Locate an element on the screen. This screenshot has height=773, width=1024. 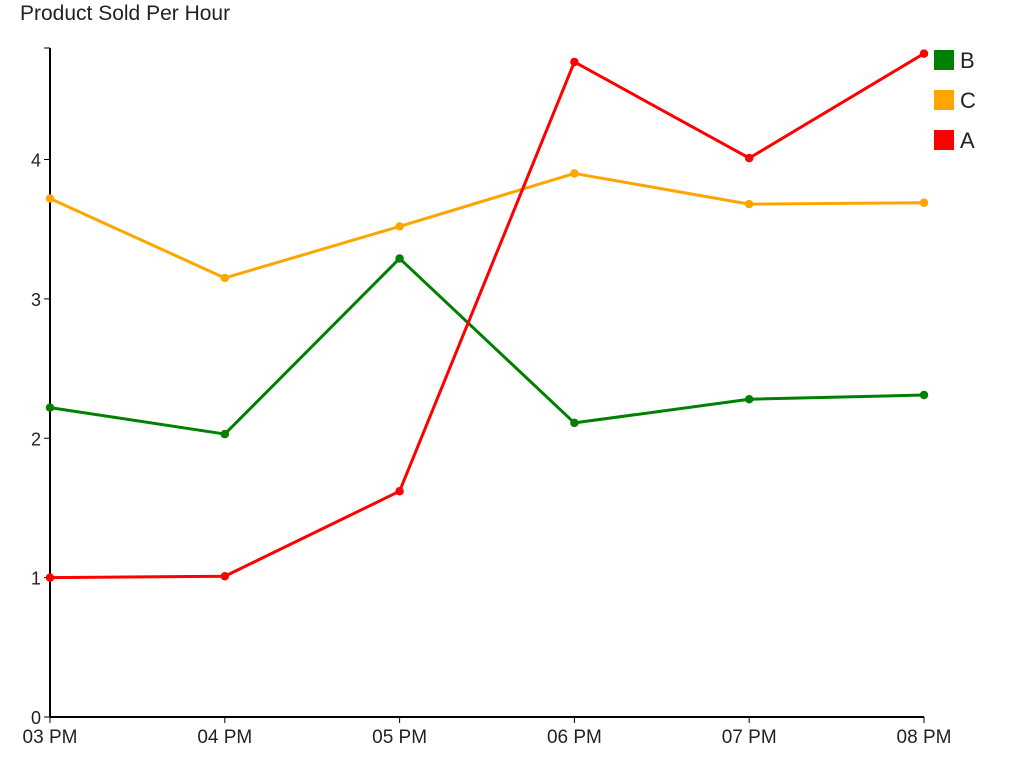
x-tick-label: 05 PM is located at coordinates (399, 737).